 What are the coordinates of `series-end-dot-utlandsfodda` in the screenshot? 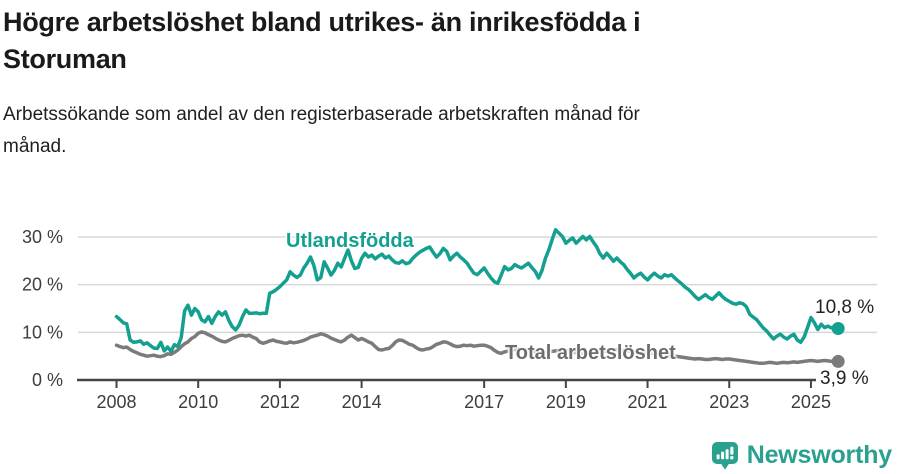 It's located at (838, 329).